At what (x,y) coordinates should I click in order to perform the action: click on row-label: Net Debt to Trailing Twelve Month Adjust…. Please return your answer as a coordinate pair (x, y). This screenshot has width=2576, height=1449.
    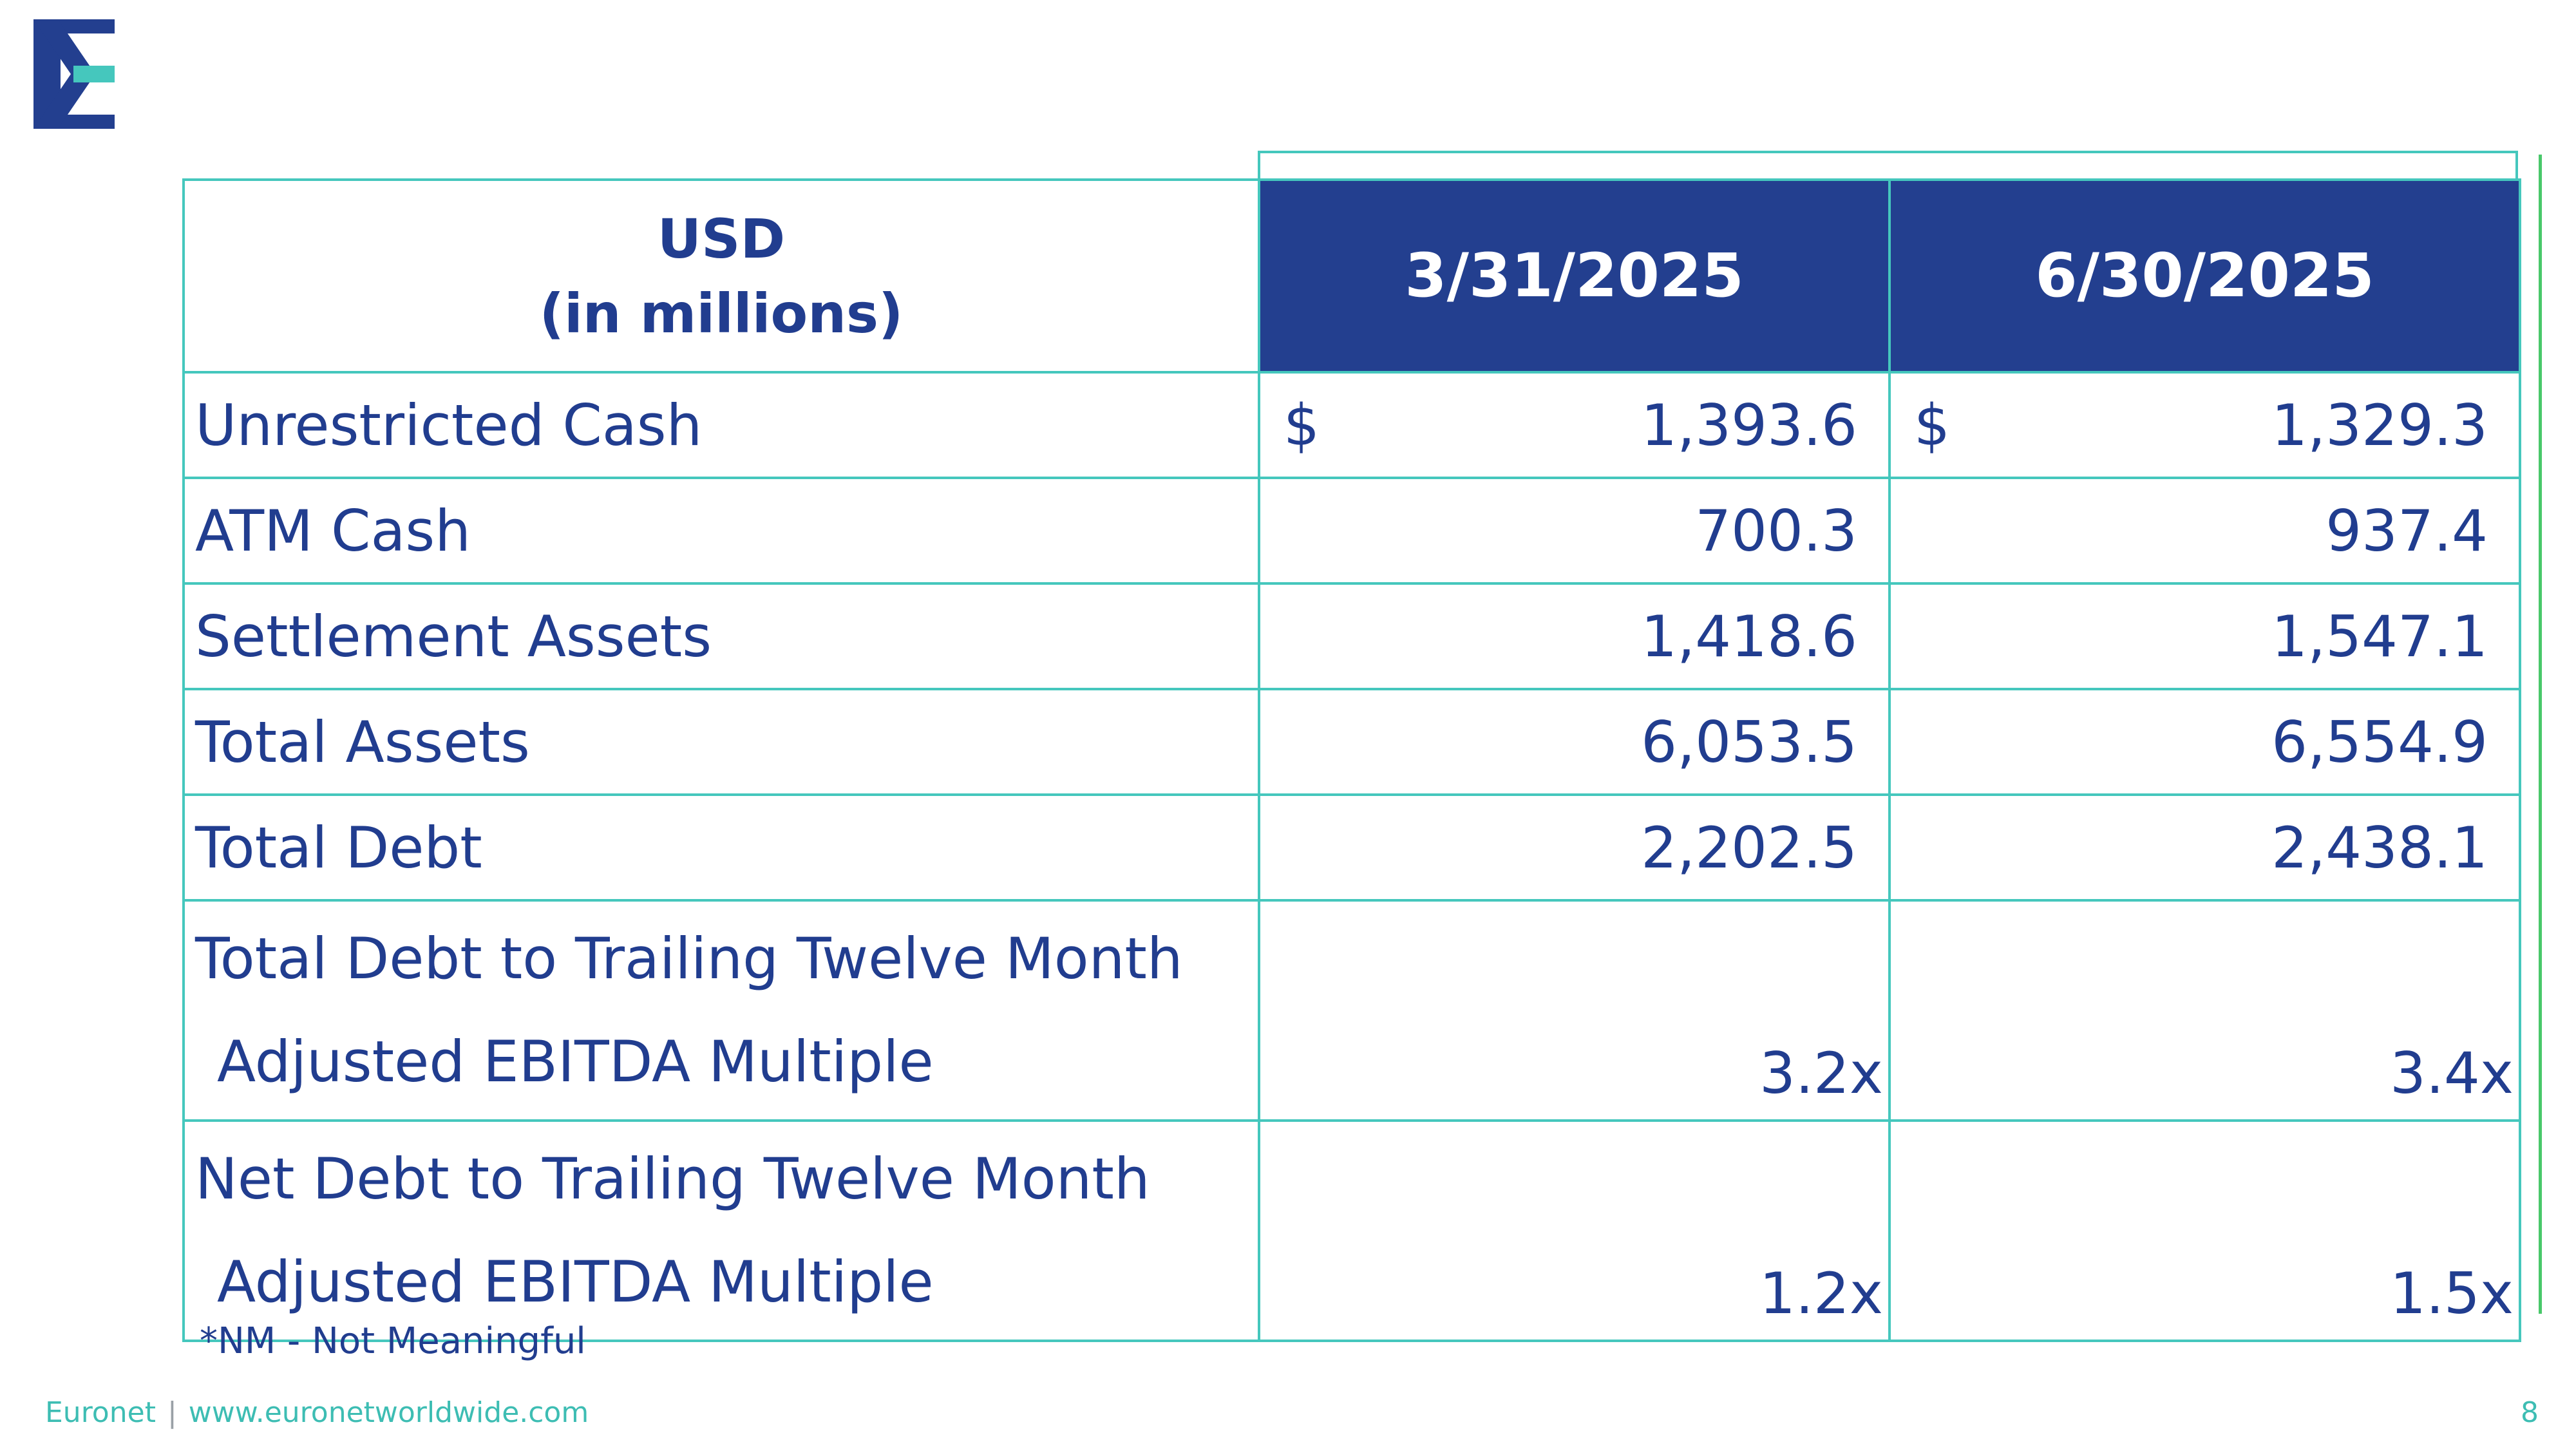
    Looking at the image, I should click on (721, 1230).